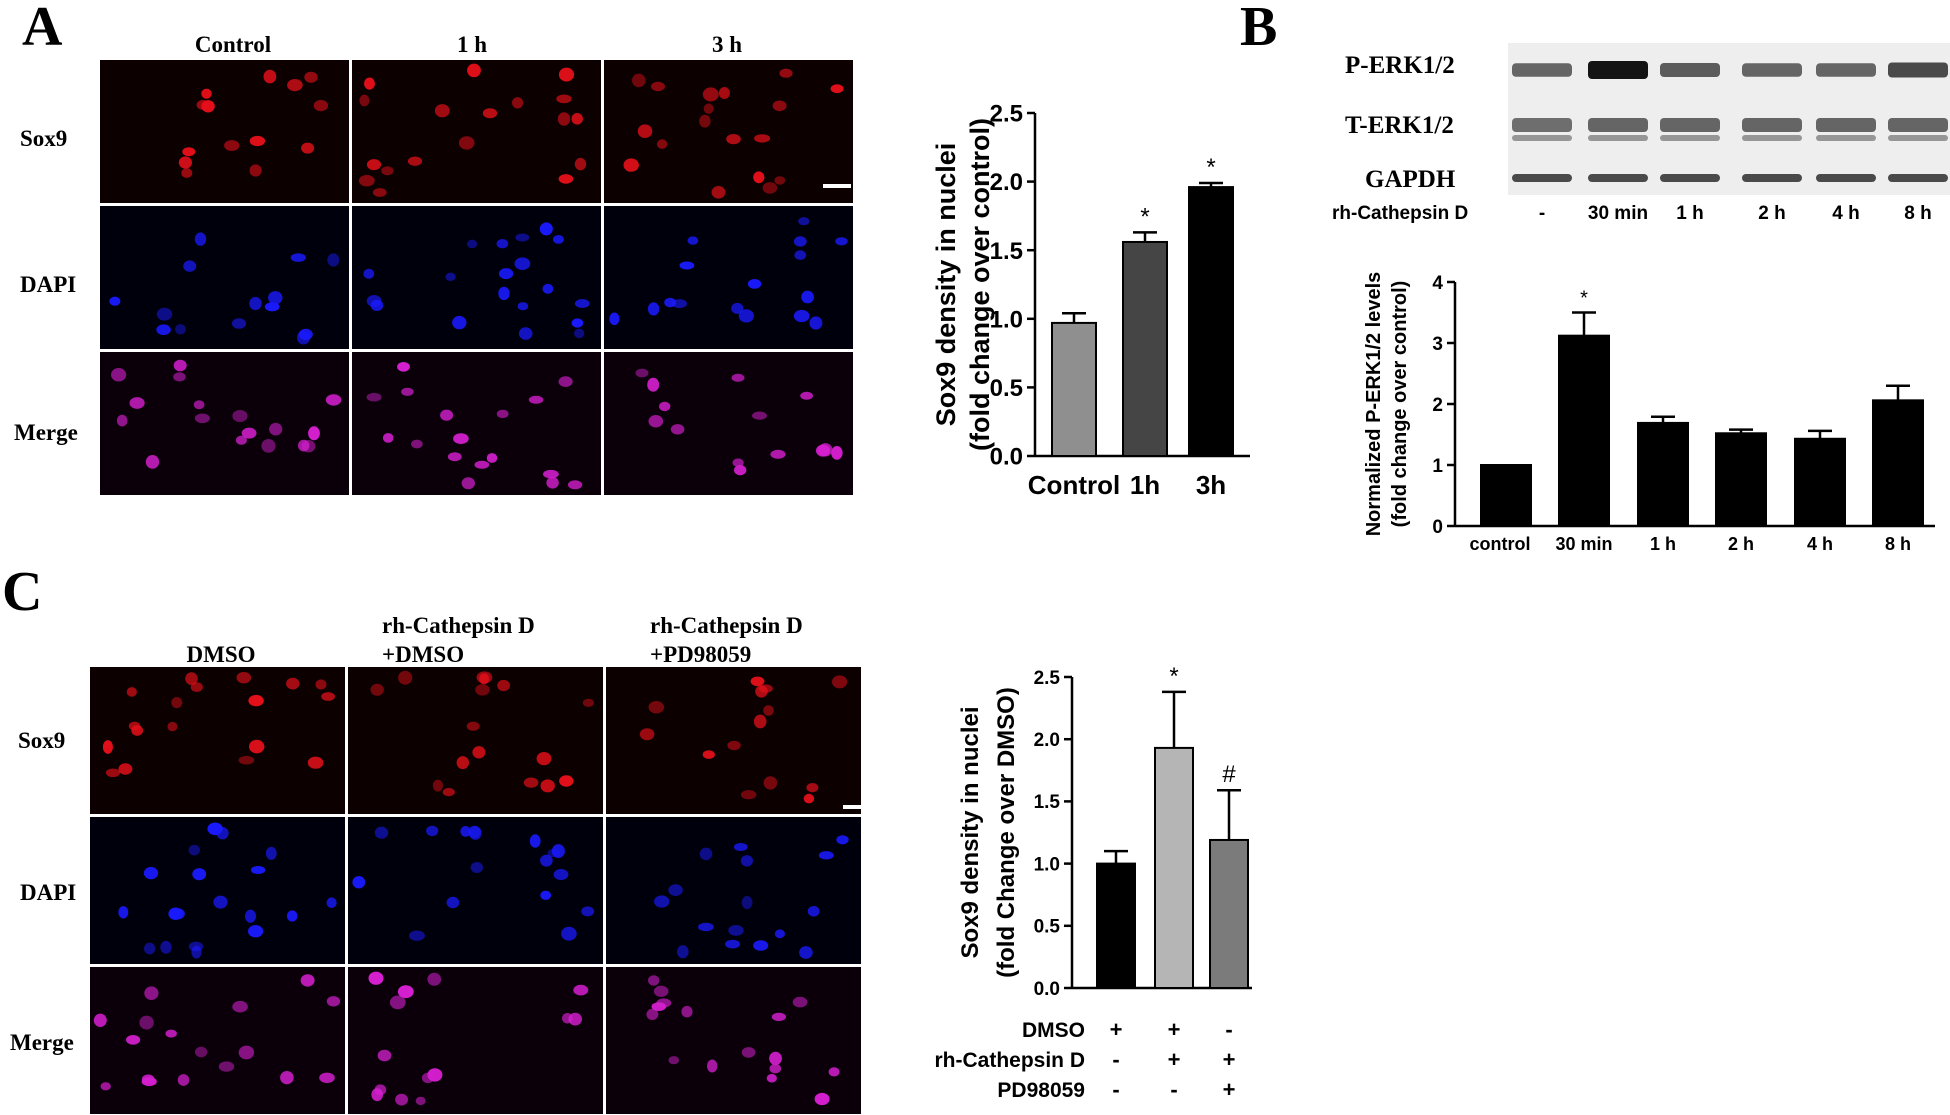 This screenshot has width=1950, height=1115. Describe the element at coordinates (1116, 1029) in the screenshot. I see `condition-sign: +` at that location.